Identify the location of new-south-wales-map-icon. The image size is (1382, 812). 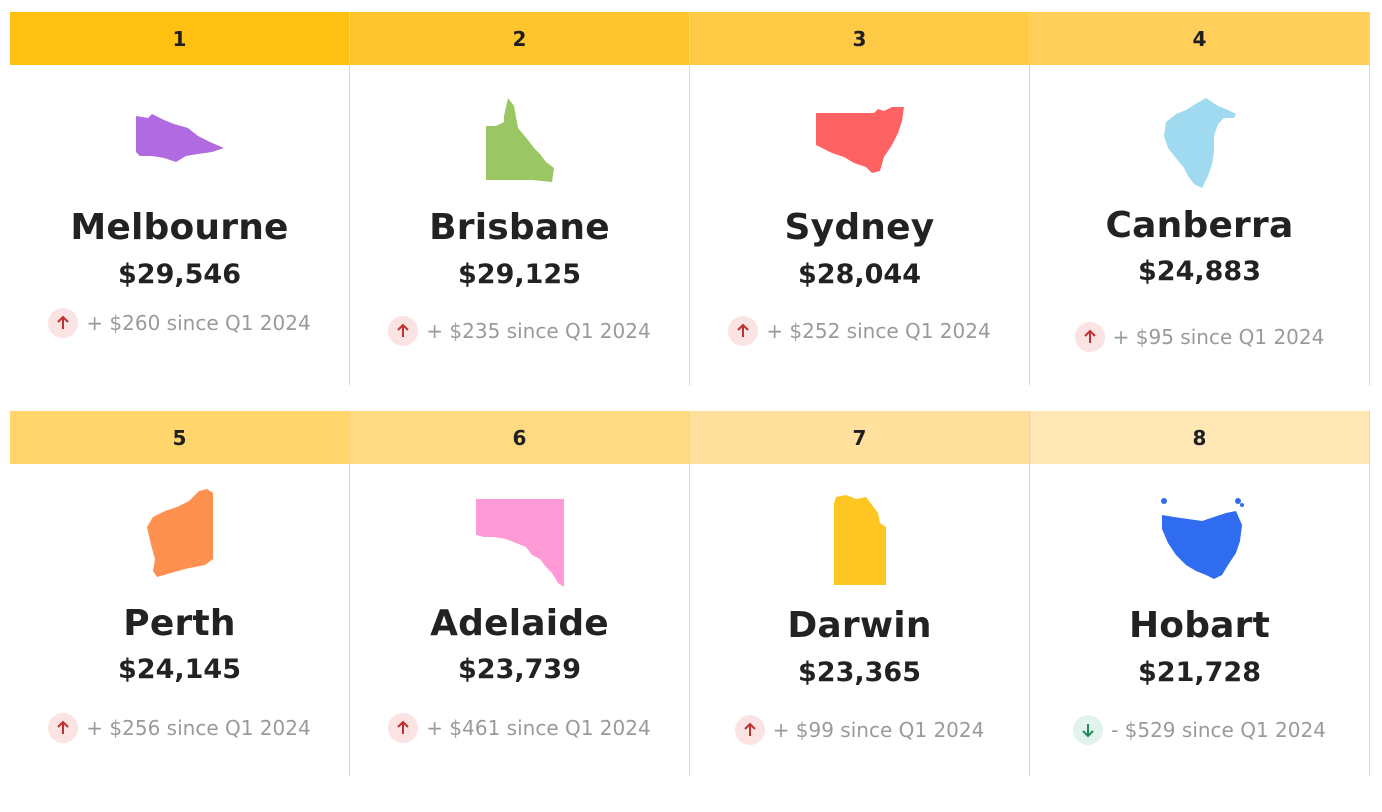
(859, 140).